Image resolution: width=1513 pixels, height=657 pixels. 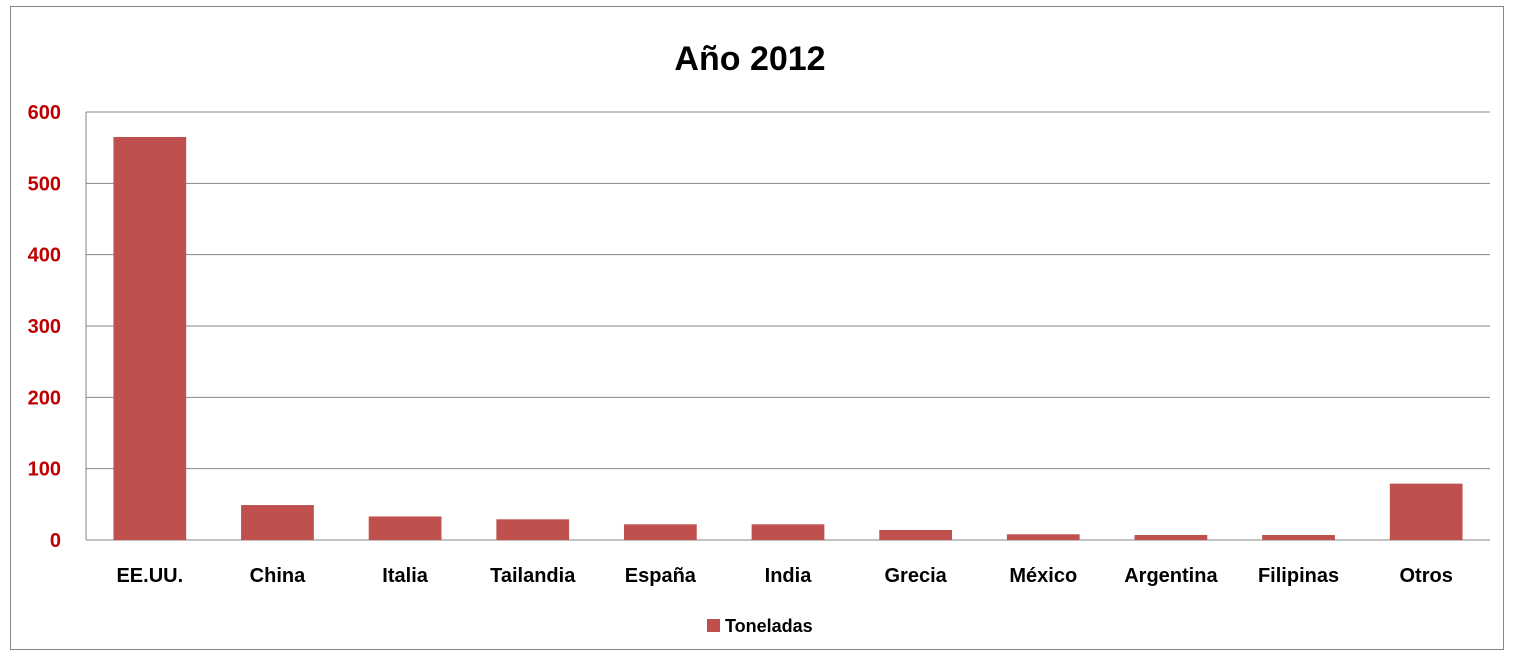 I want to click on x-tick-label: Italia, so click(x=405, y=576).